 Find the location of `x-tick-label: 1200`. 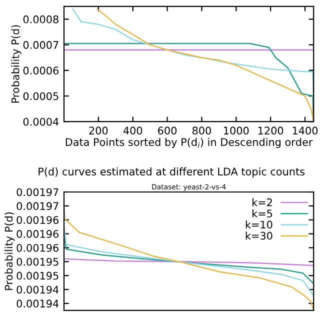

x-tick-label: 1200 is located at coordinates (271, 130).